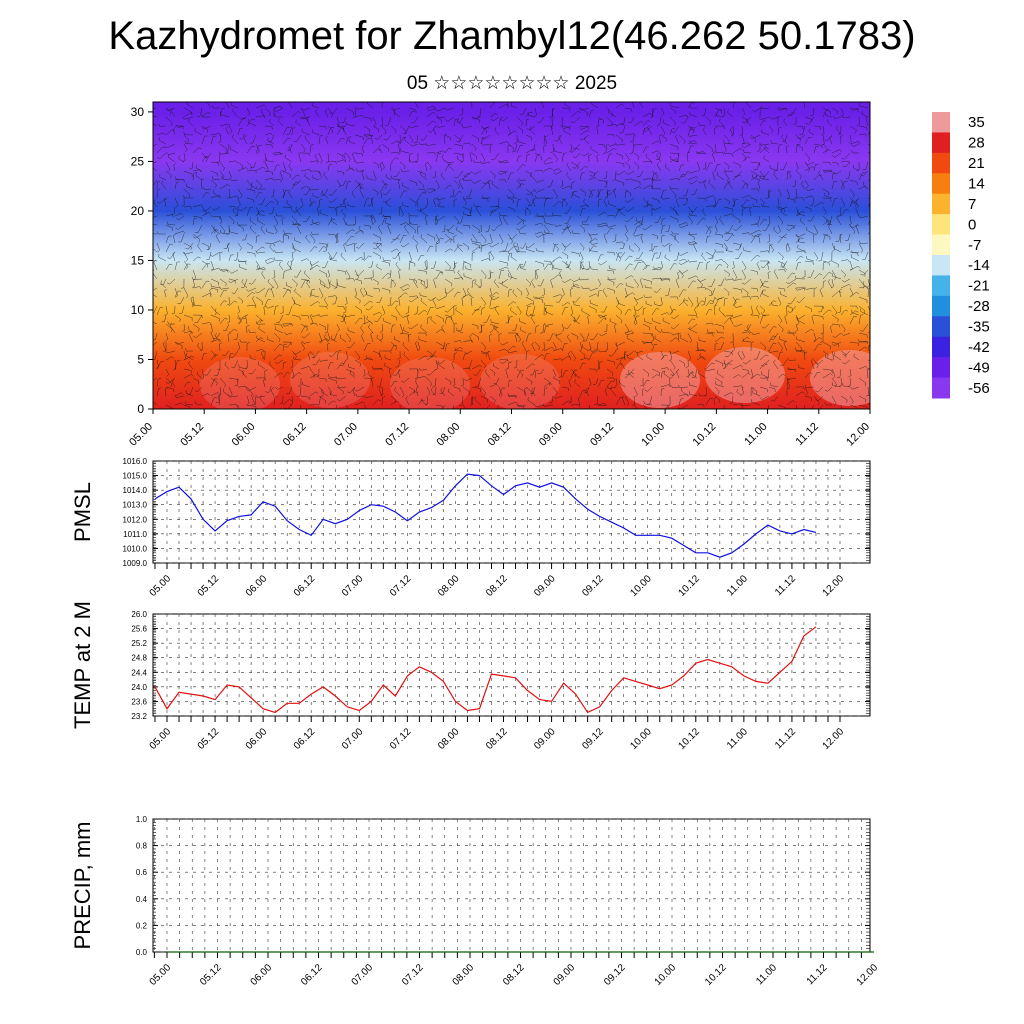 This screenshot has width=1024, height=1024. Describe the element at coordinates (139, 614) in the screenshot. I see `temp2m-y-tick-label: 26.0` at that location.